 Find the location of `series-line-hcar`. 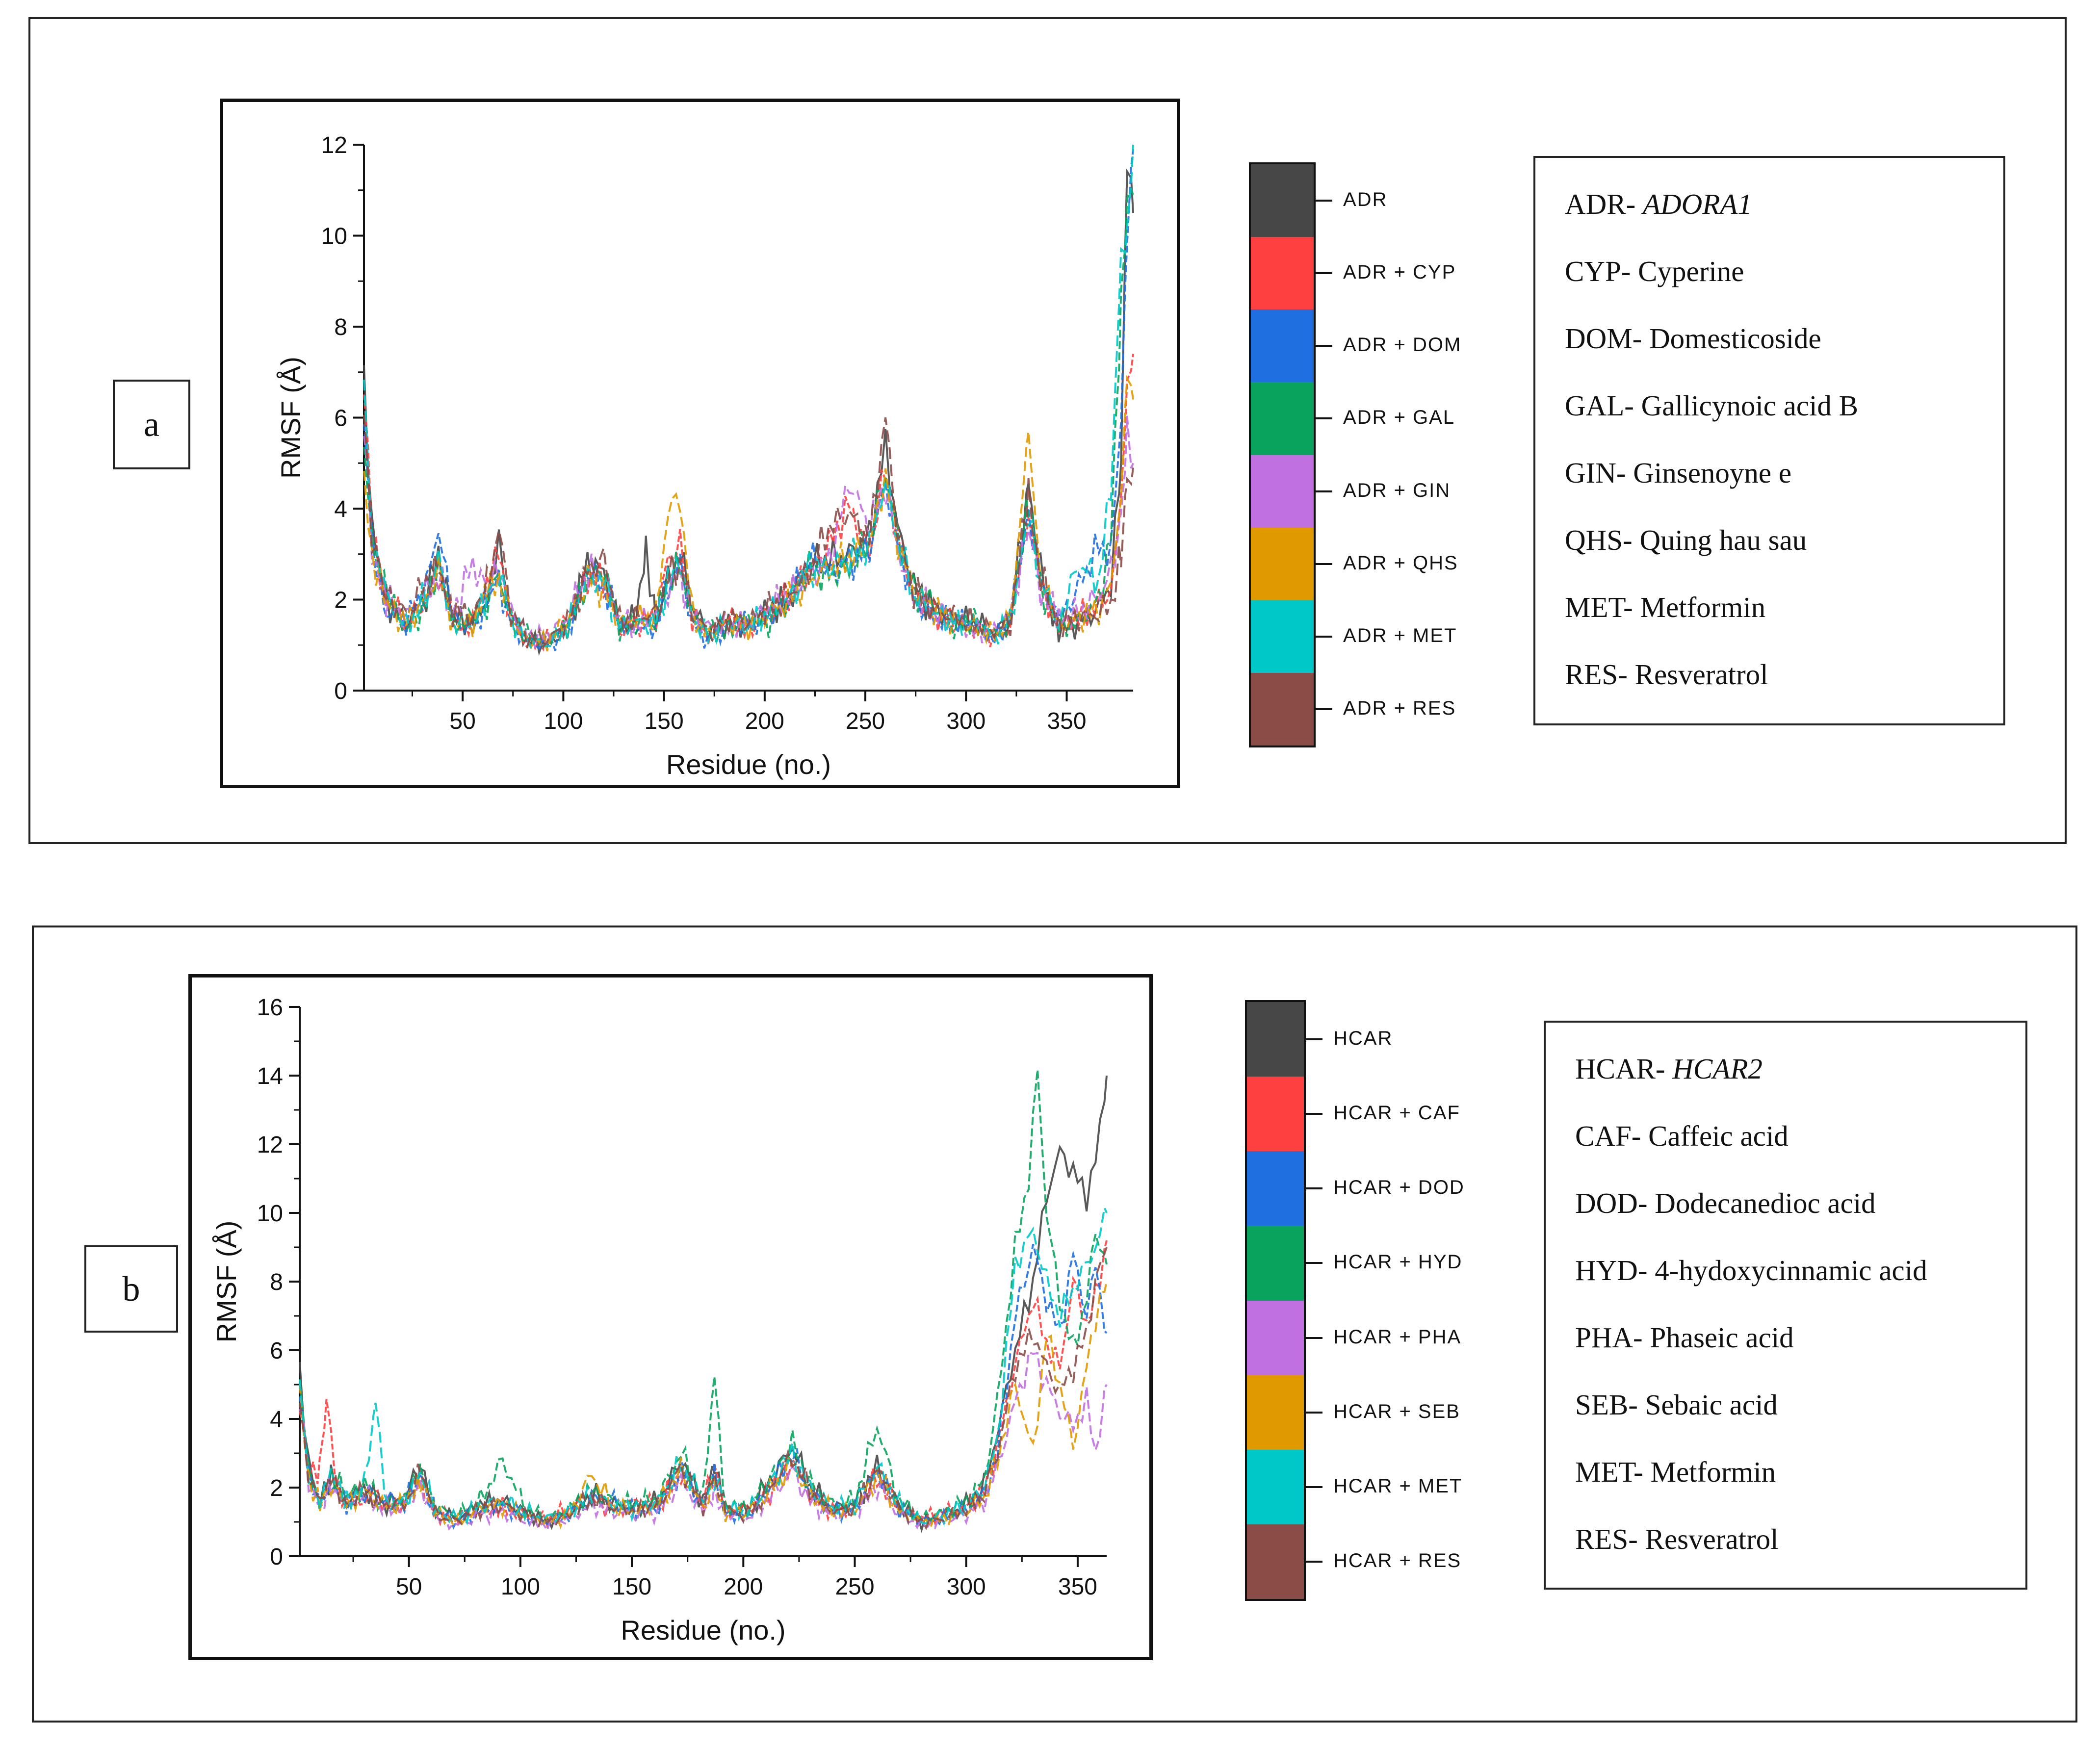

series-line-hcar is located at coordinates (703, 1304).